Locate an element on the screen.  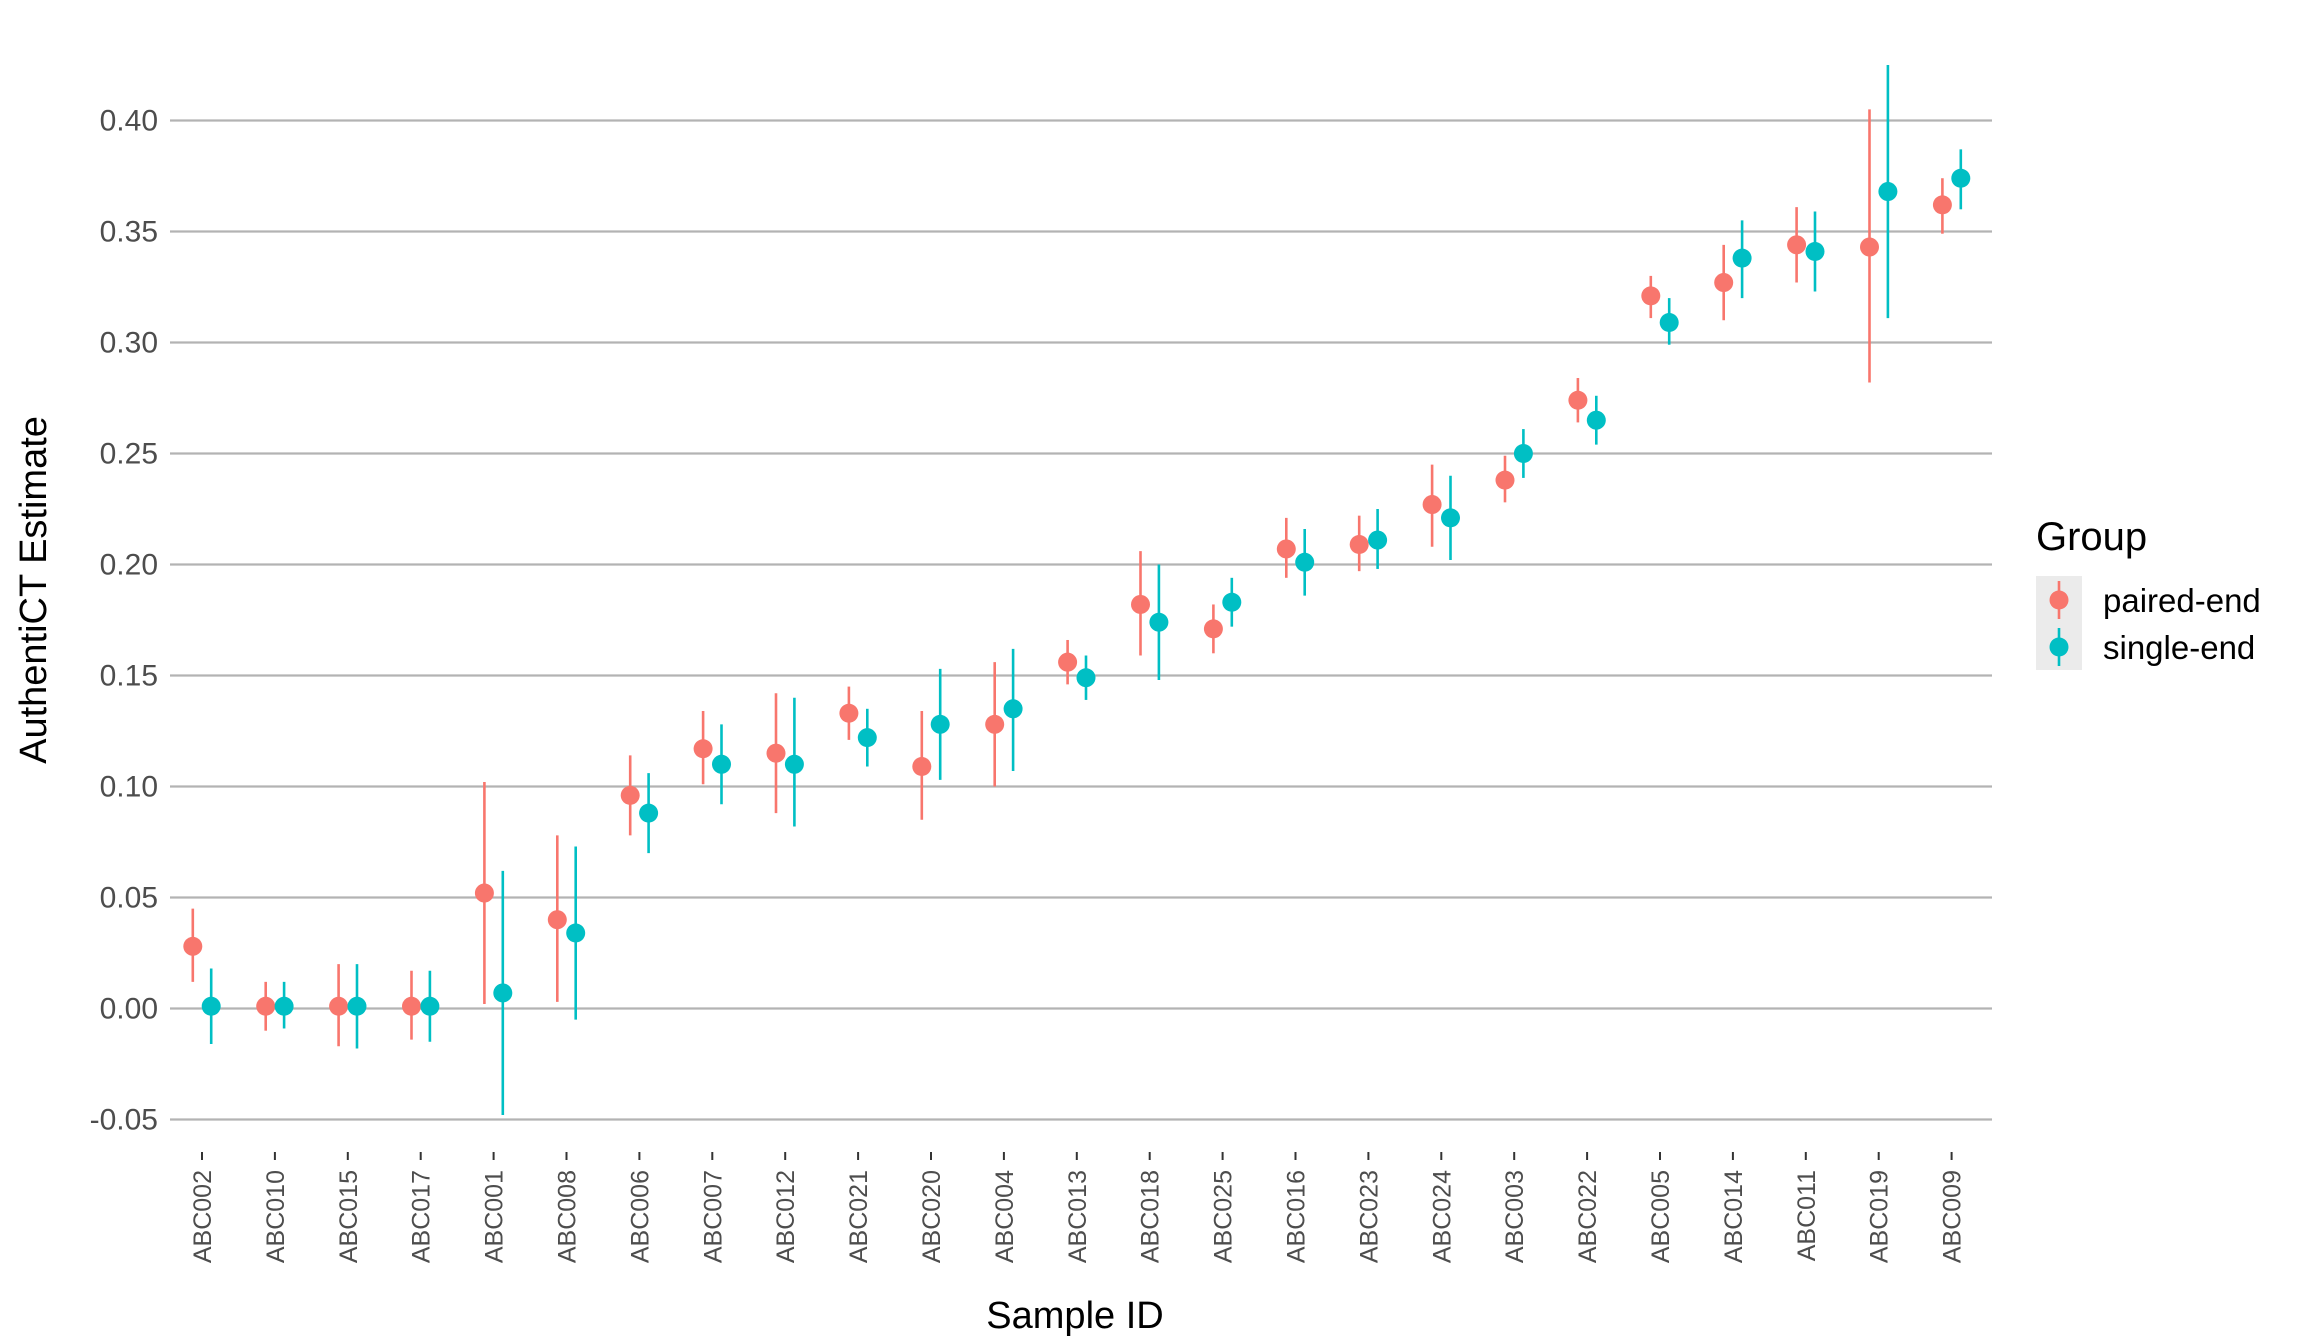
legend-keys is located at coordinates (2059, 623).